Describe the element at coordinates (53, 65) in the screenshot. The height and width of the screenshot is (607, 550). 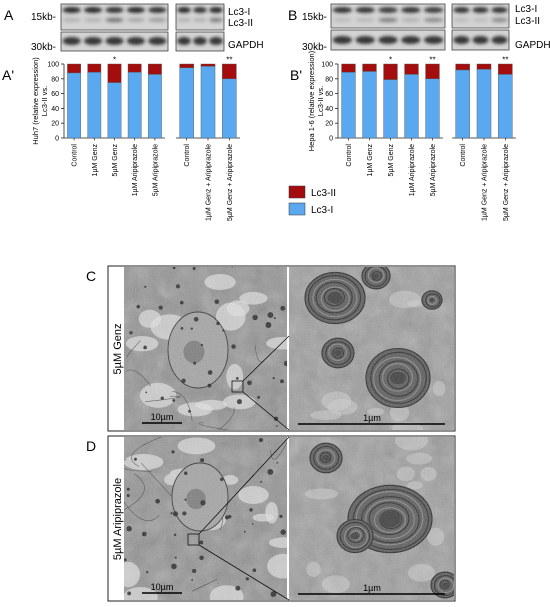
I see `y-tick-label: 100` at that location.